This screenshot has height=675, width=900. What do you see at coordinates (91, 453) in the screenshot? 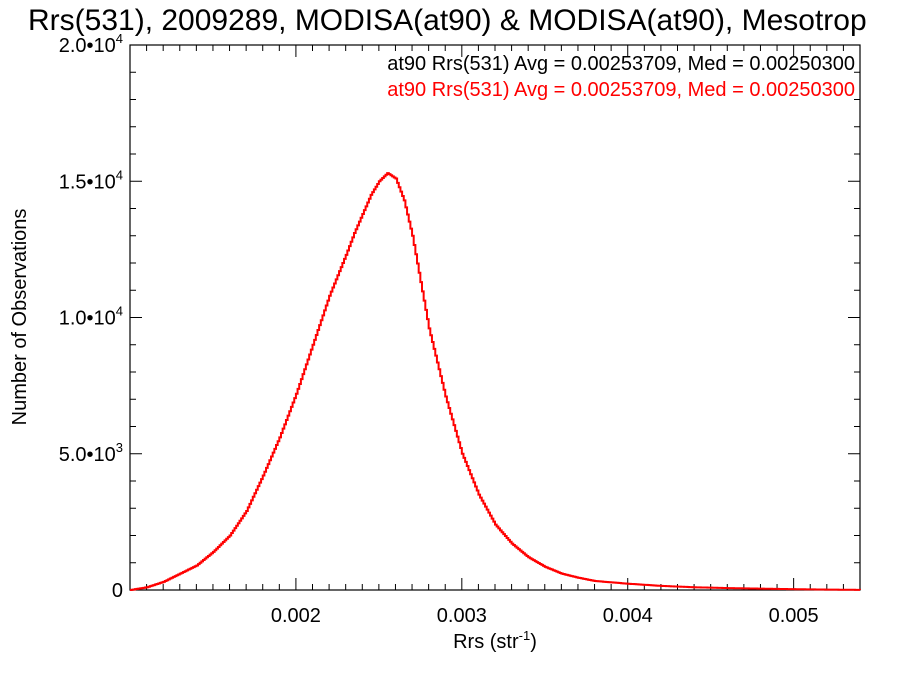
I see `y-tick-label: 5.0•103` at bounding box center [91, 453].